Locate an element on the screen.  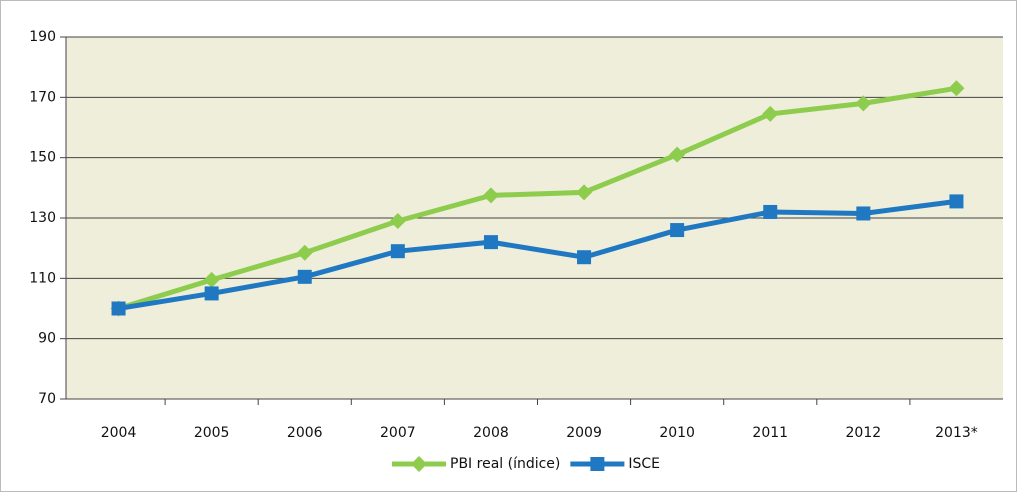
x-tick-label: 2007 is located at coordinates (398, 433).